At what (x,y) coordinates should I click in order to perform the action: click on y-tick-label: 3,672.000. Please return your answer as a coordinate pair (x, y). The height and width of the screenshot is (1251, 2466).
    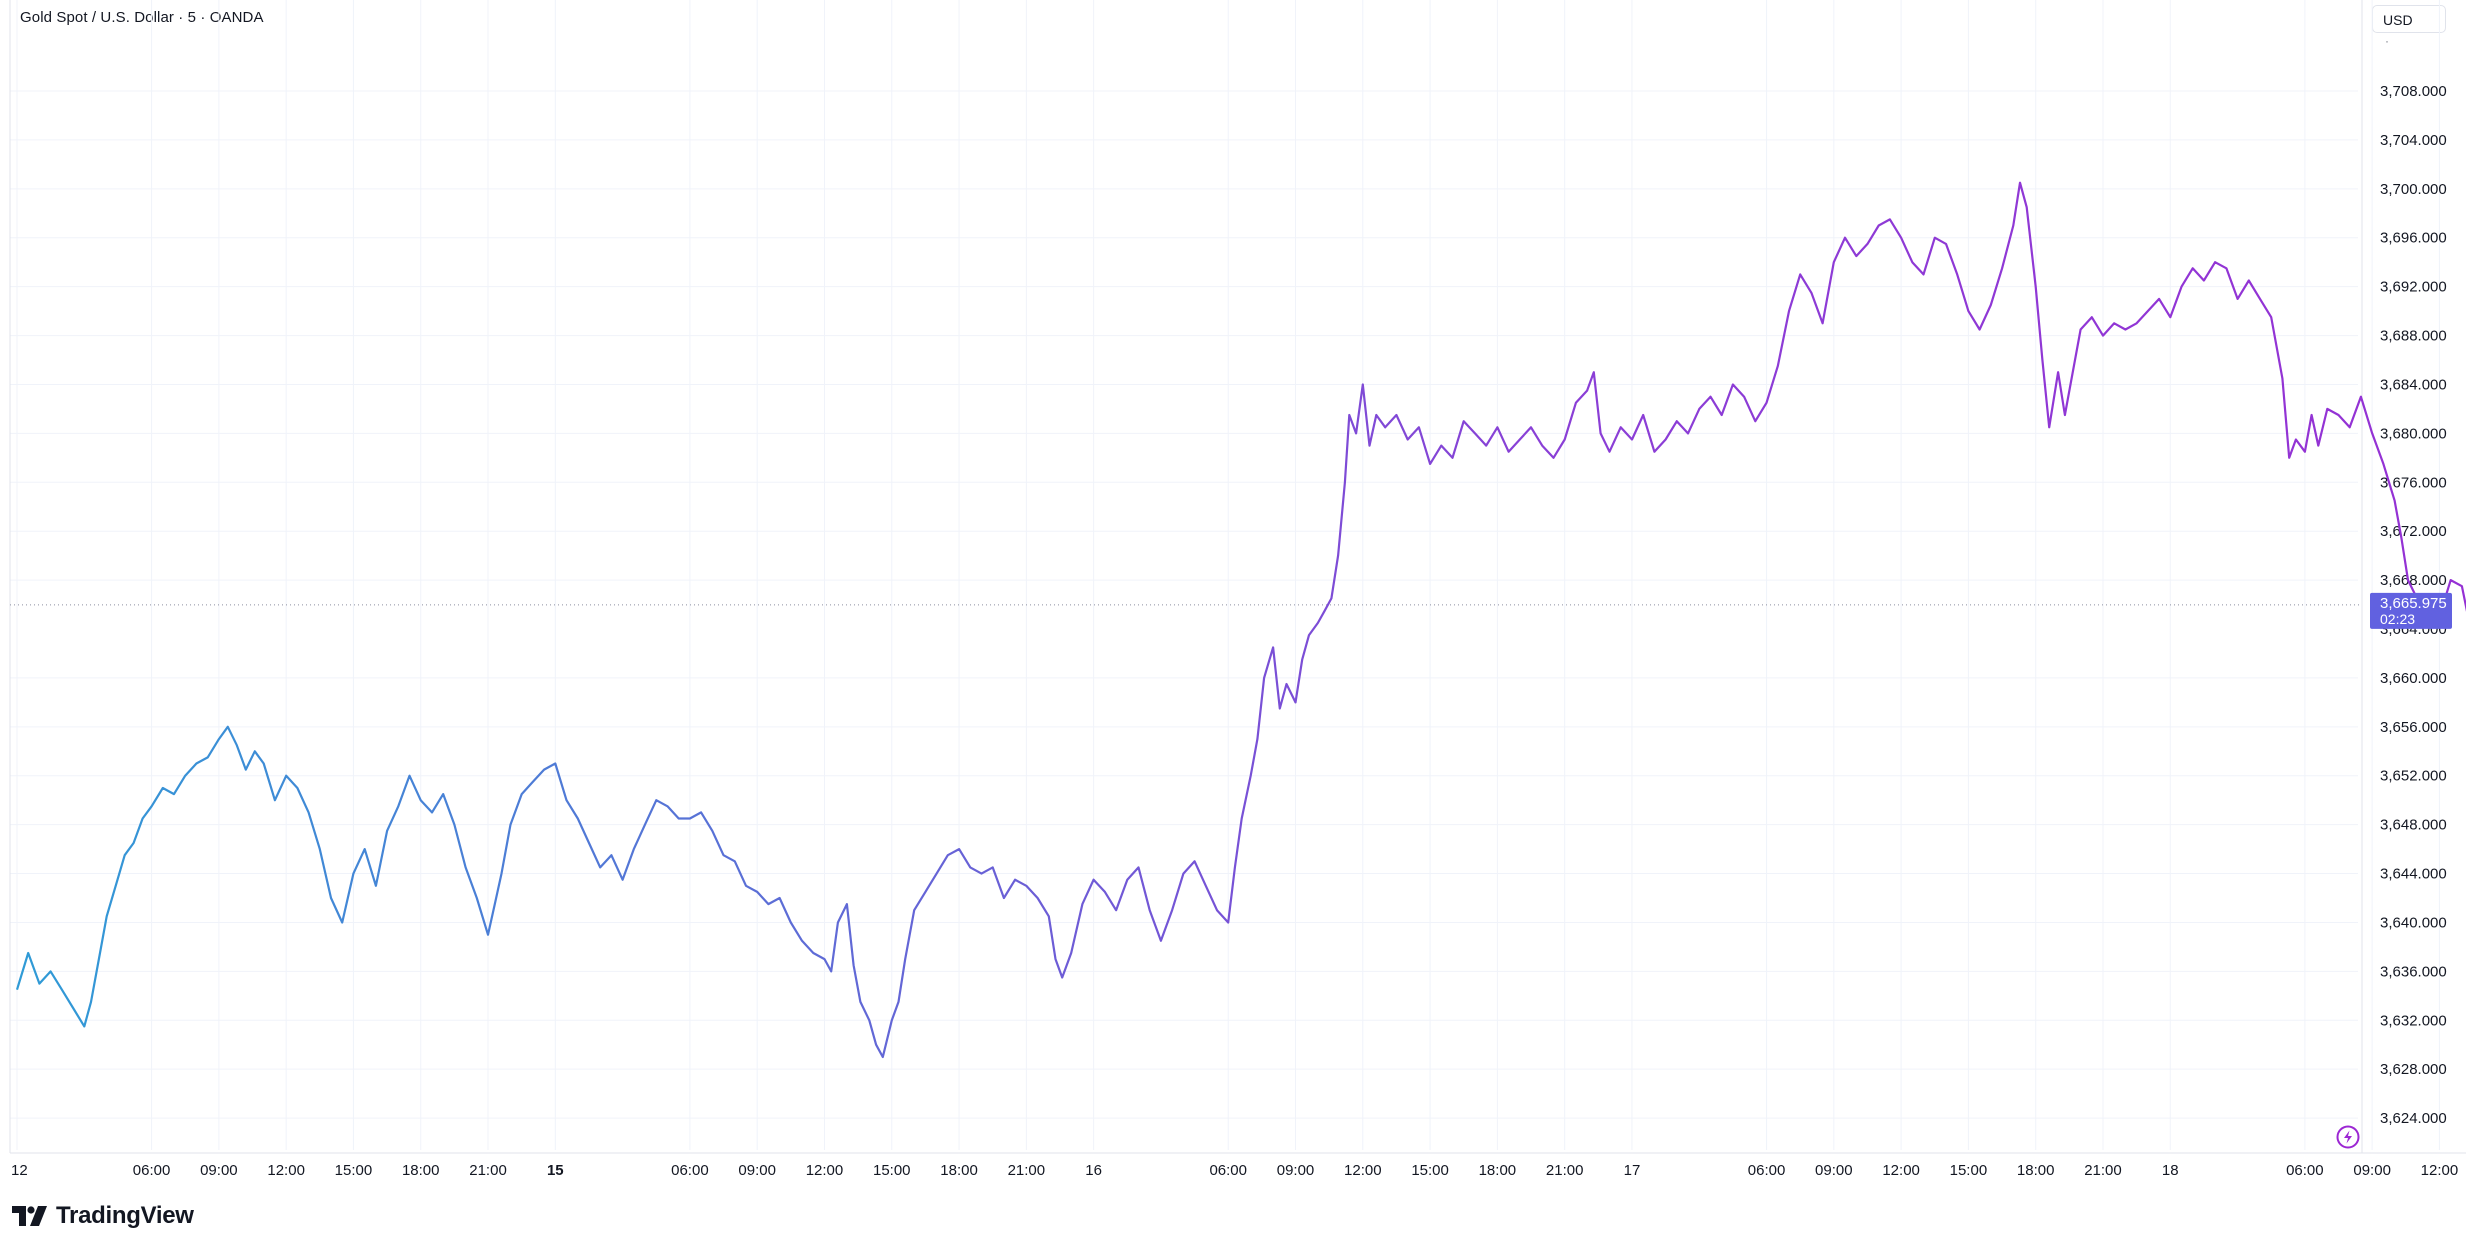
    Looking at the image, I should click on (2413, 531).